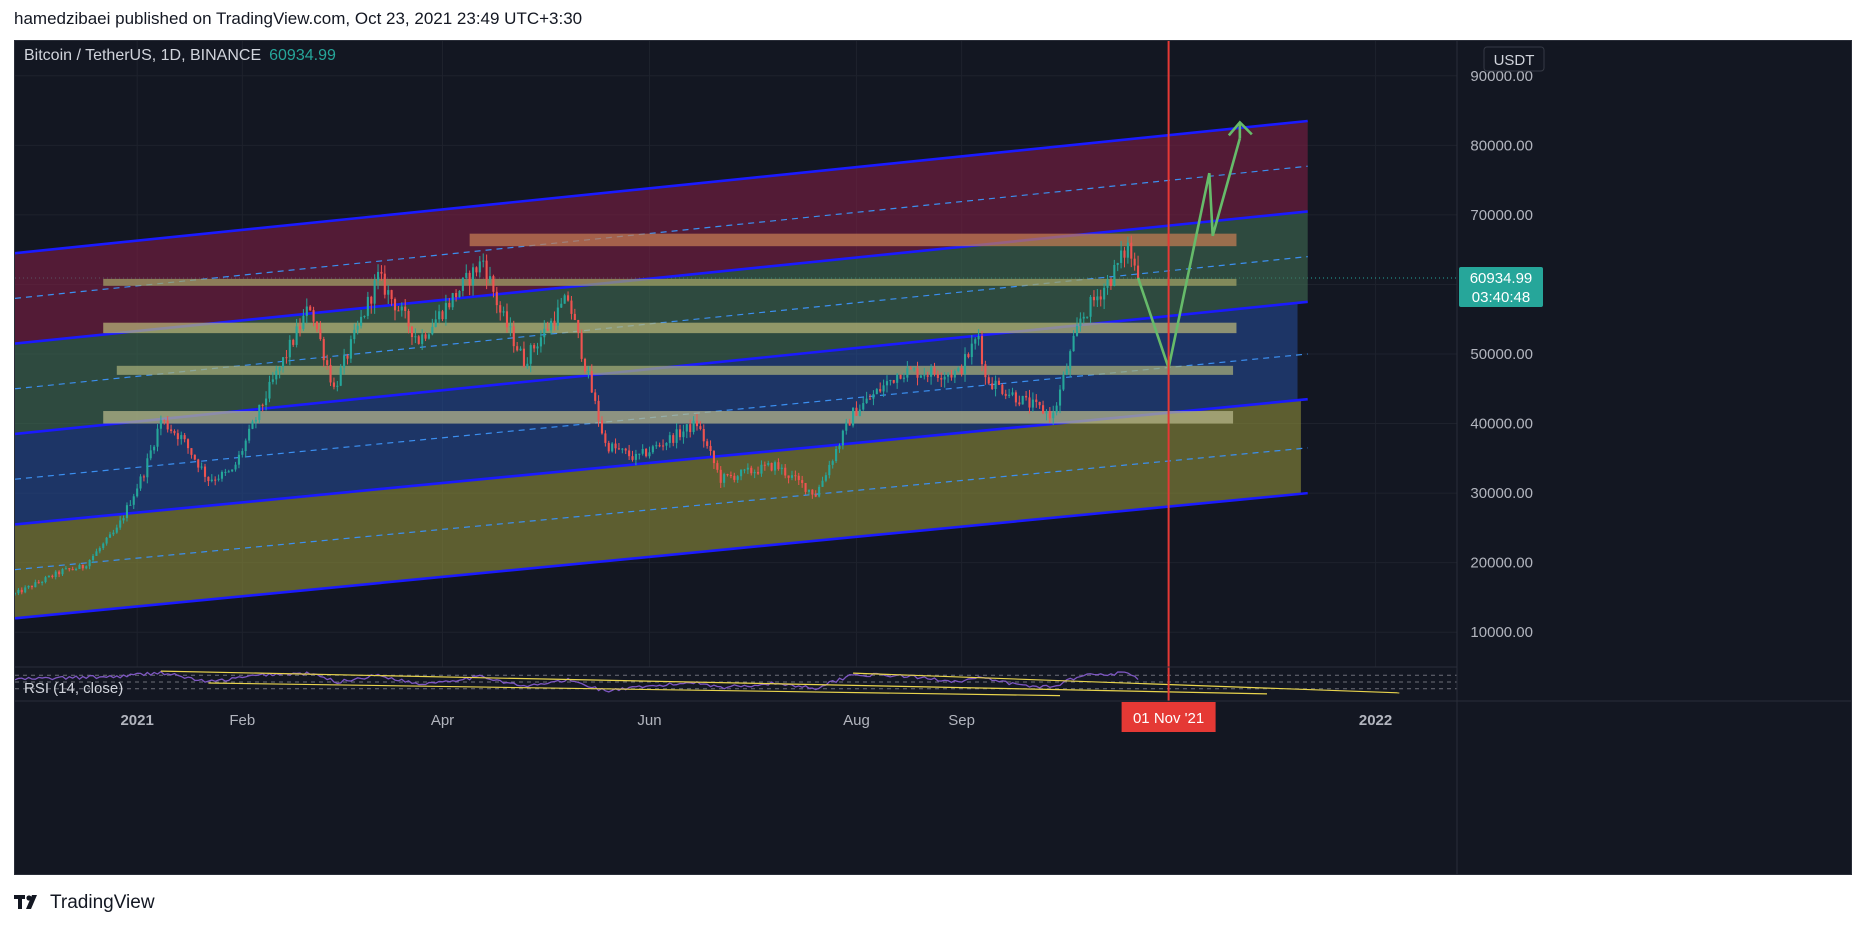 This screenshot has height=928, width=1866. I want to click on currency-badge: USDT, so click(1514, 59).